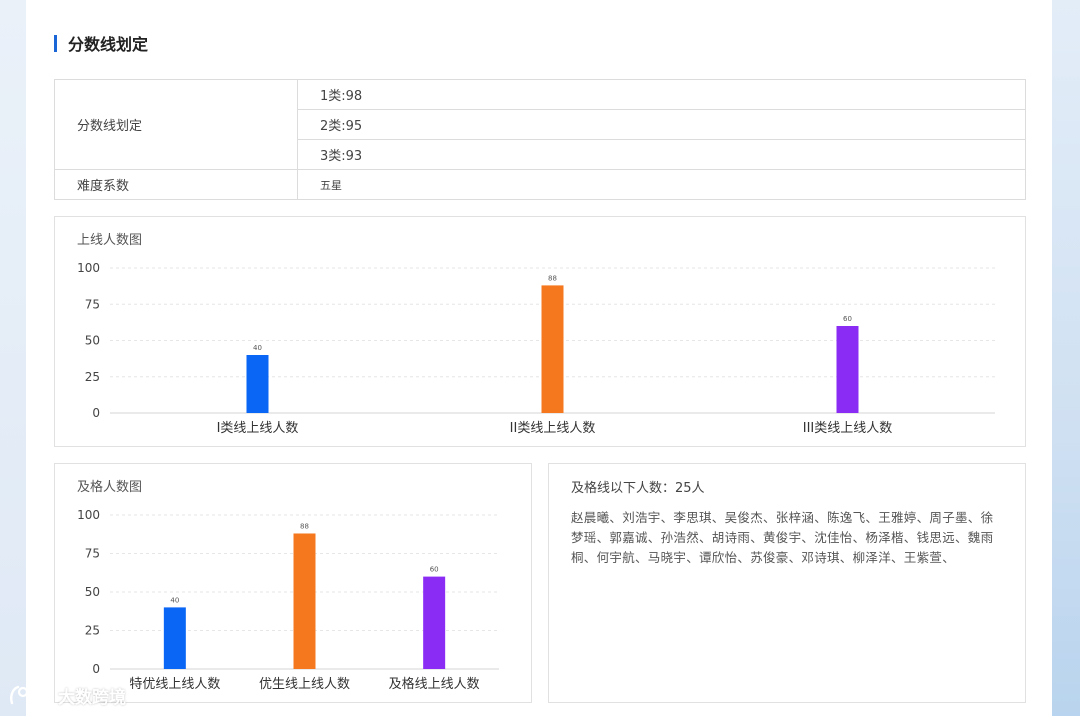 The image size is (1080, 716). What do you see at coordinates (174, 684) in the screenshot?
I see `x-tick-label: 特优线上线人数` at bounding box center [174, 684].